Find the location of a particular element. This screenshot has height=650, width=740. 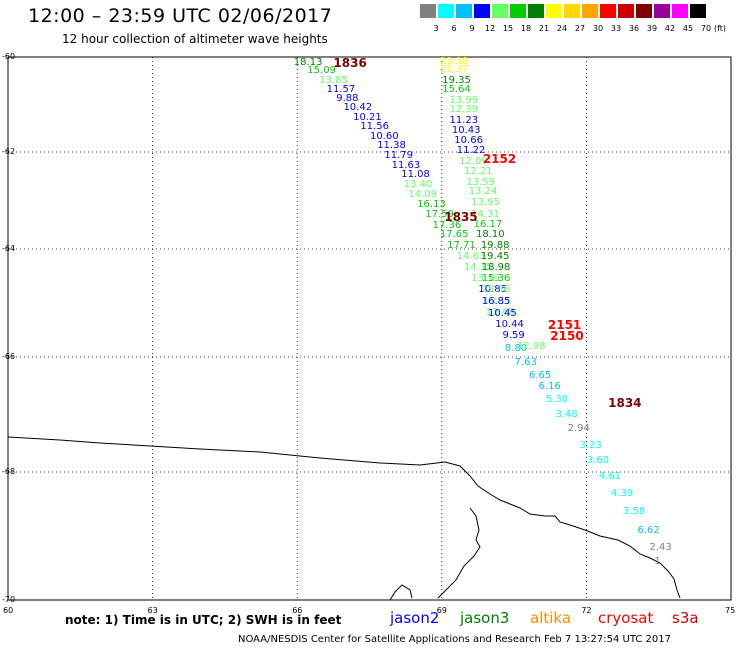

legend-label: 36 is located at coordinates (634, 28).